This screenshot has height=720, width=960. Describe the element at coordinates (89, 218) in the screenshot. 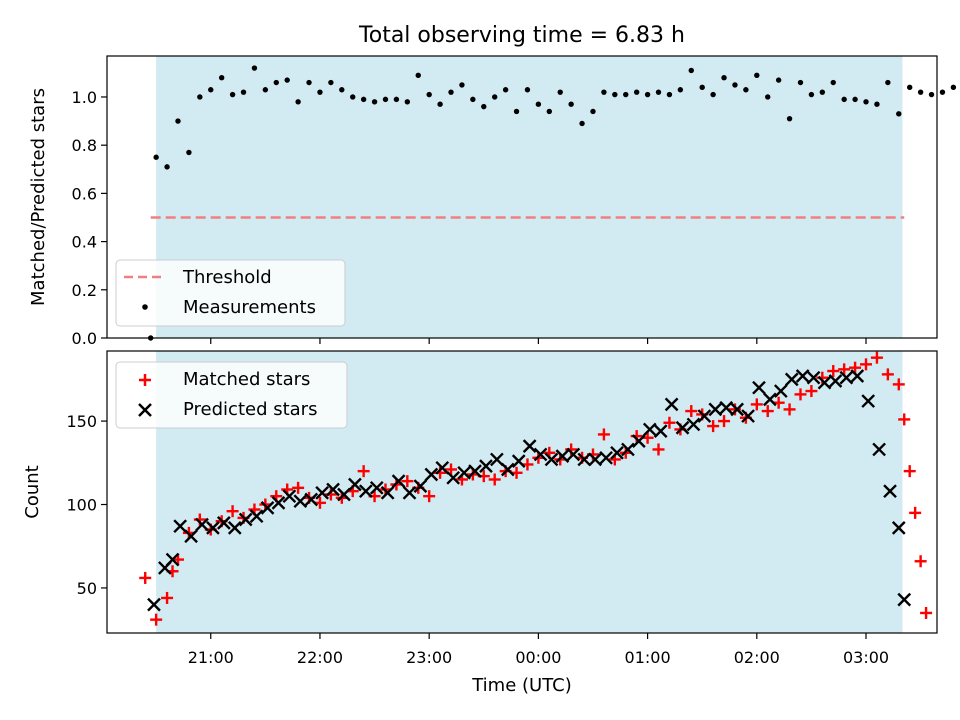

I see `top-y-axis-ticks: 0.0 0.2 0.4 0.6 0.8 1.0` at that location.